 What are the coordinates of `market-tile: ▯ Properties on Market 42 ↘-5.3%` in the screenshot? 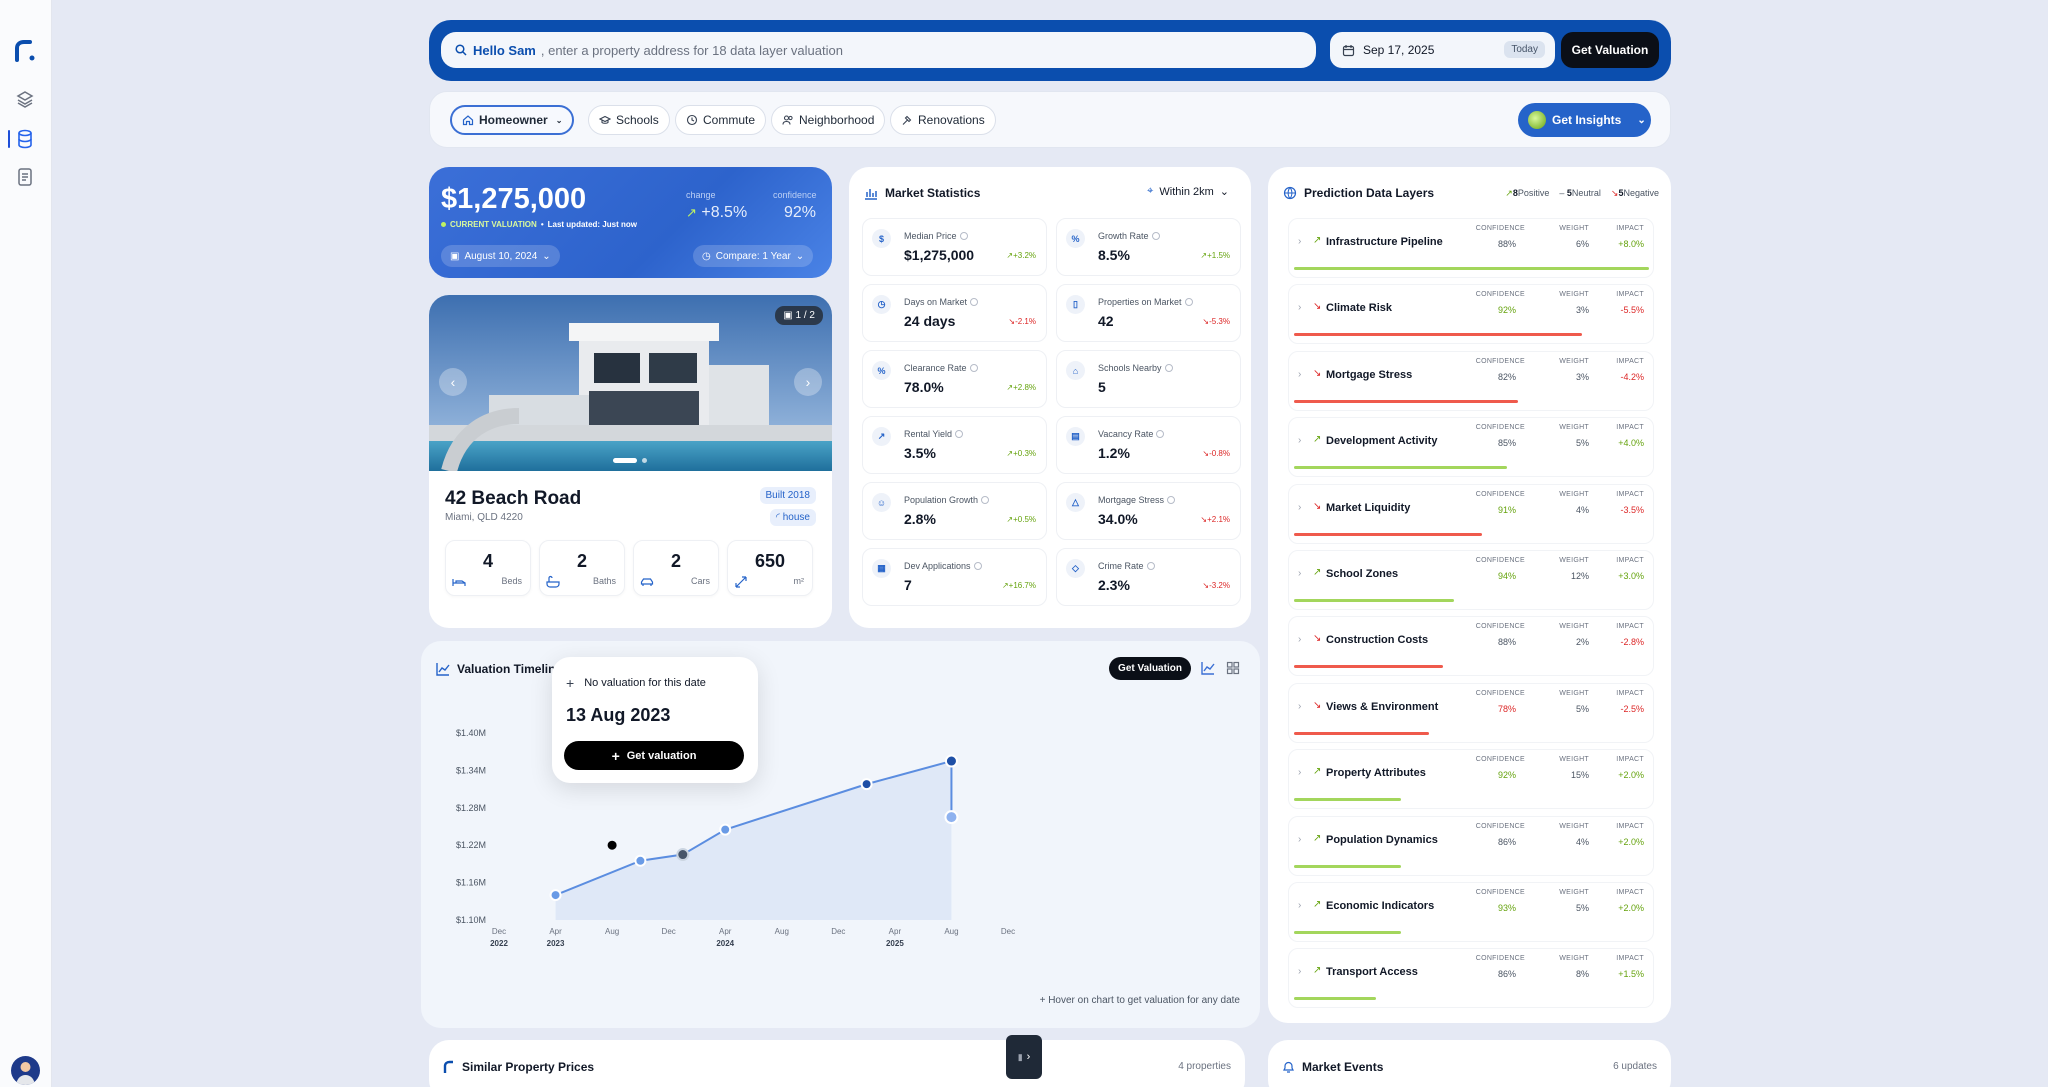 It's located at (1148, 313).